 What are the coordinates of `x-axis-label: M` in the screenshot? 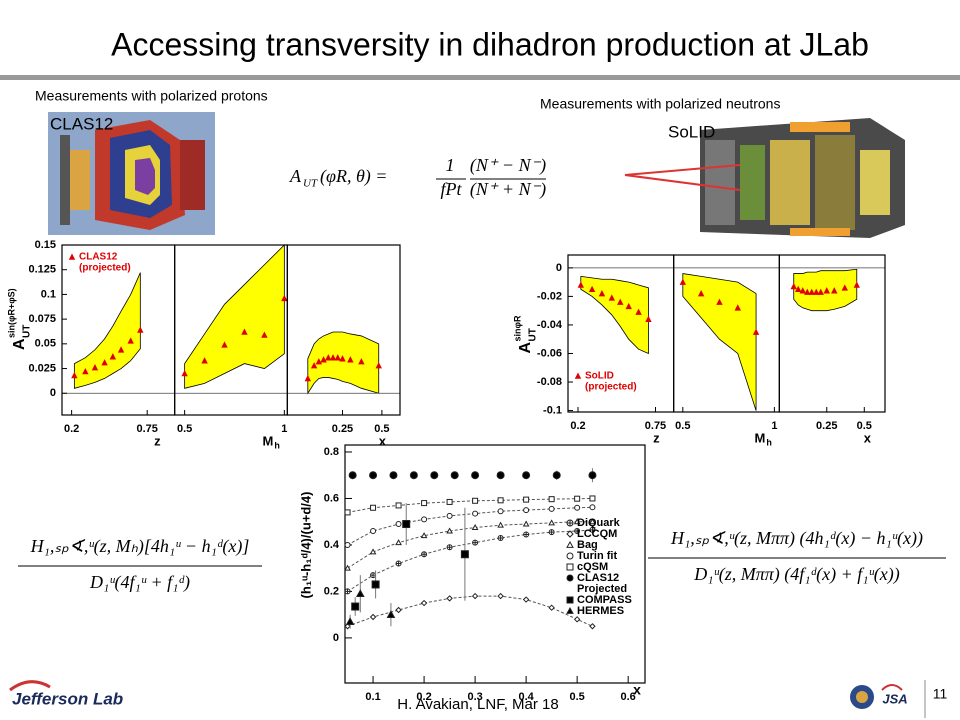 It's located at (267, 440).